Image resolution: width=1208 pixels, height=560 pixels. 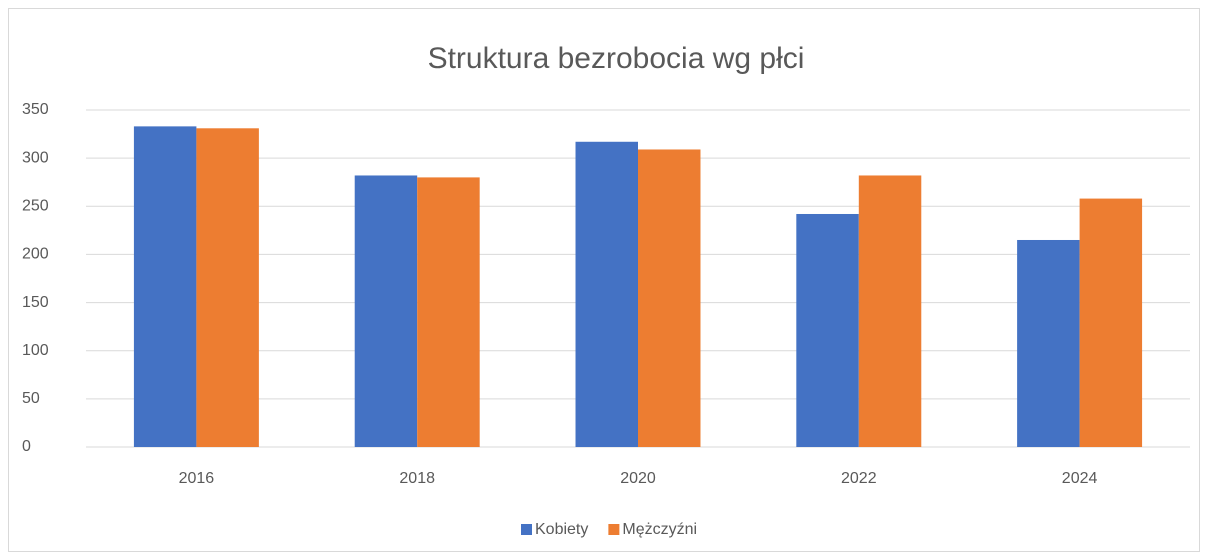 What do you see at coordinates (1080, 478) in the screenshot?
I see `x-tick-label: 2024` at bounding box center [1080, 478].